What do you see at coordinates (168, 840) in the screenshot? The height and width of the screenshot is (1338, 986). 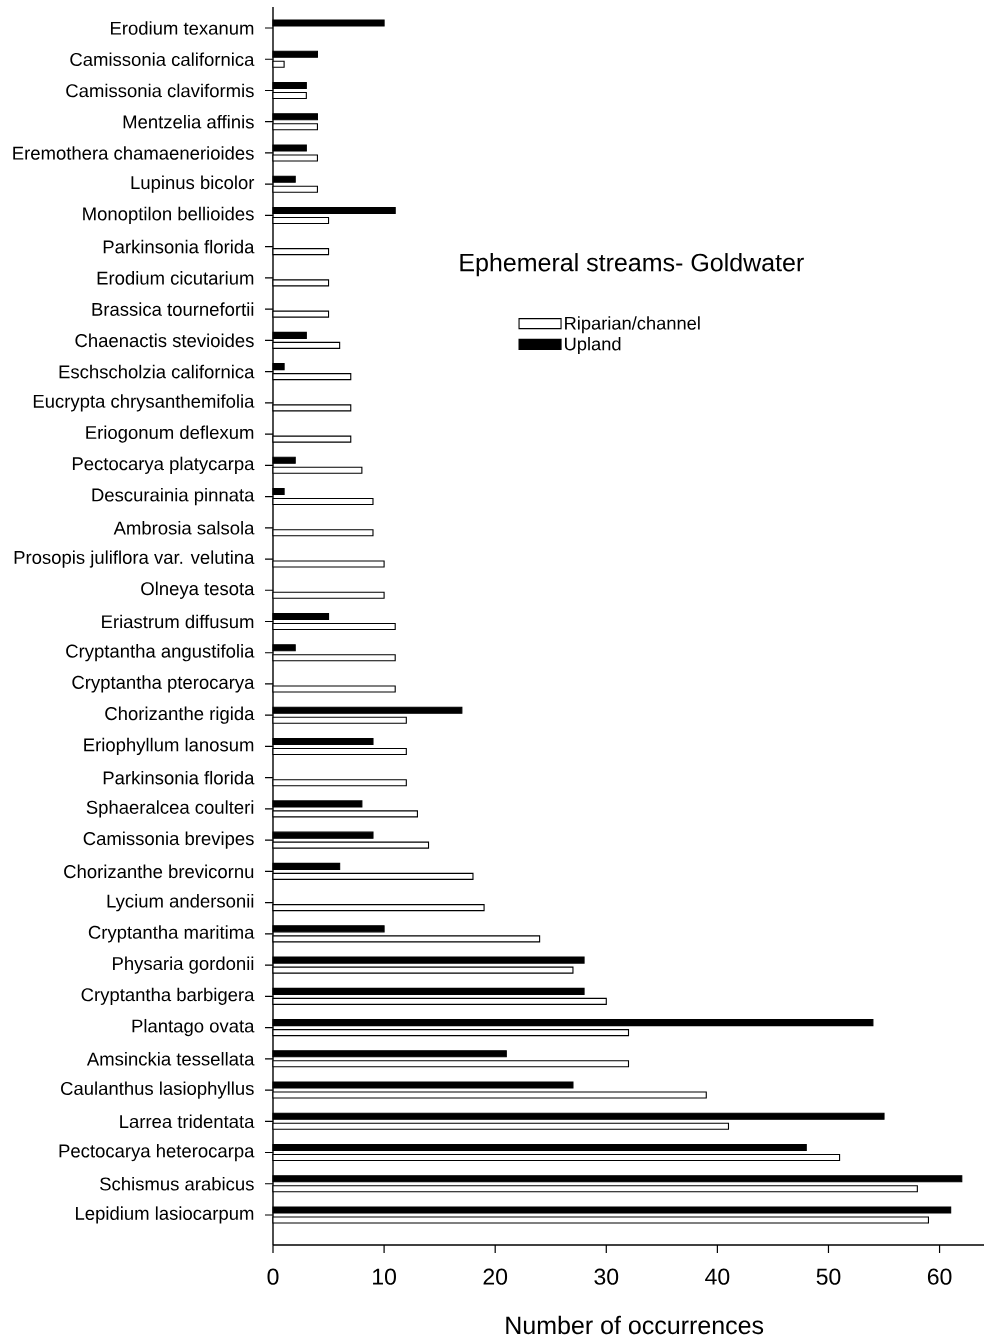 I see `y-tick-label: Camissonia brevipes` at bounding box center [168, 840].